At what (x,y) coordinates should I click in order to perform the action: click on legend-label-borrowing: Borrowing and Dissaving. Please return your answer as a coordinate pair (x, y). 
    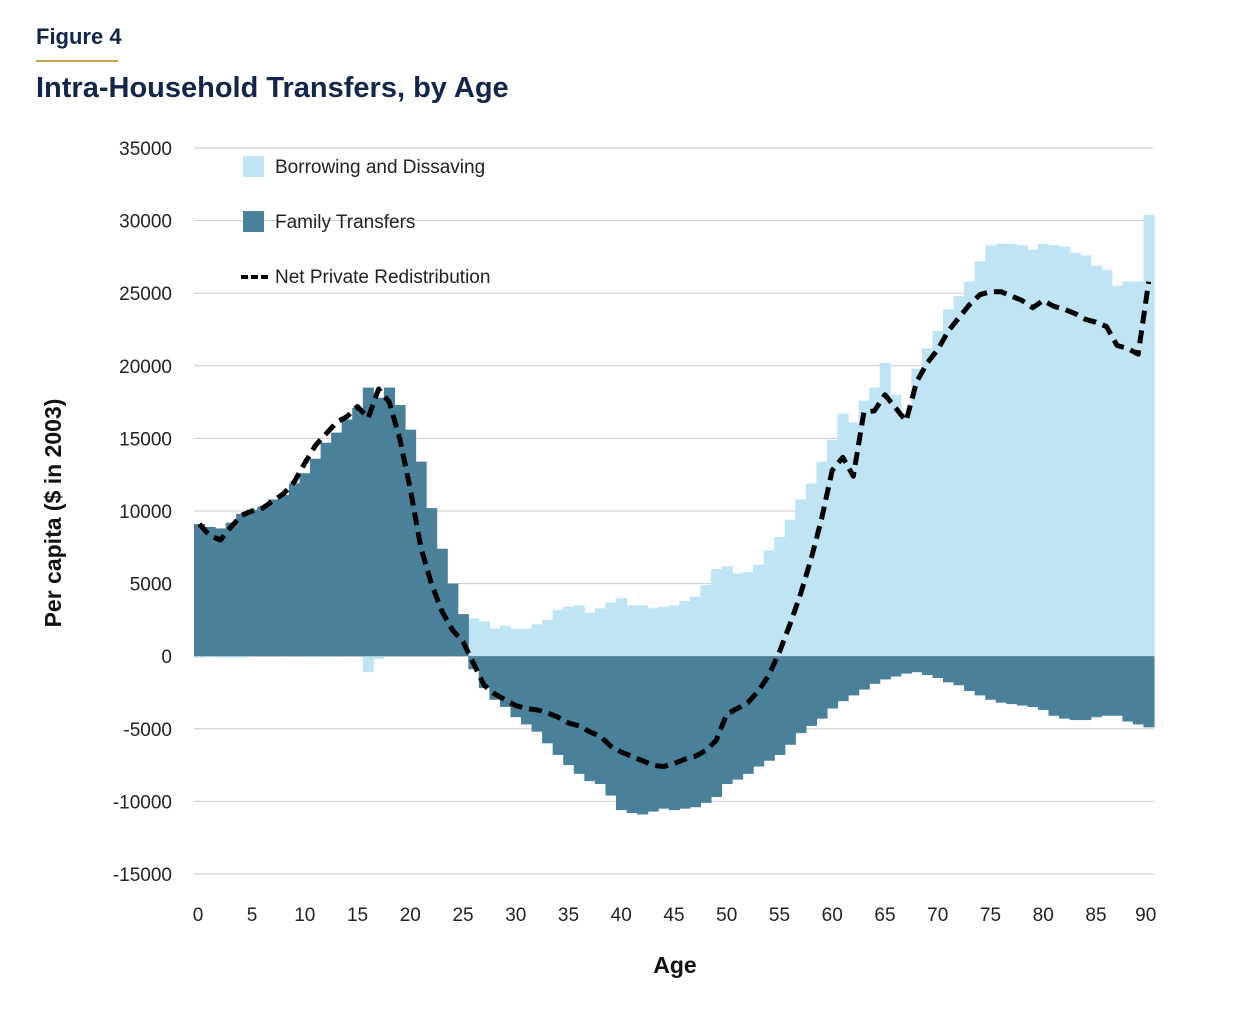
    Looking at the image, I should click on (380, 167).